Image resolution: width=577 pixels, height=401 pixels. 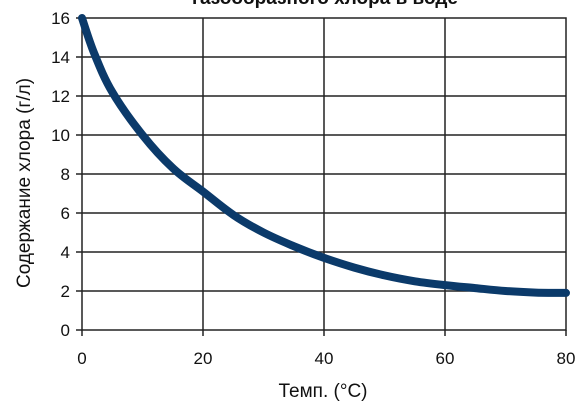 I want to click on y-tick-label: 10, so click(x=60, y=135).